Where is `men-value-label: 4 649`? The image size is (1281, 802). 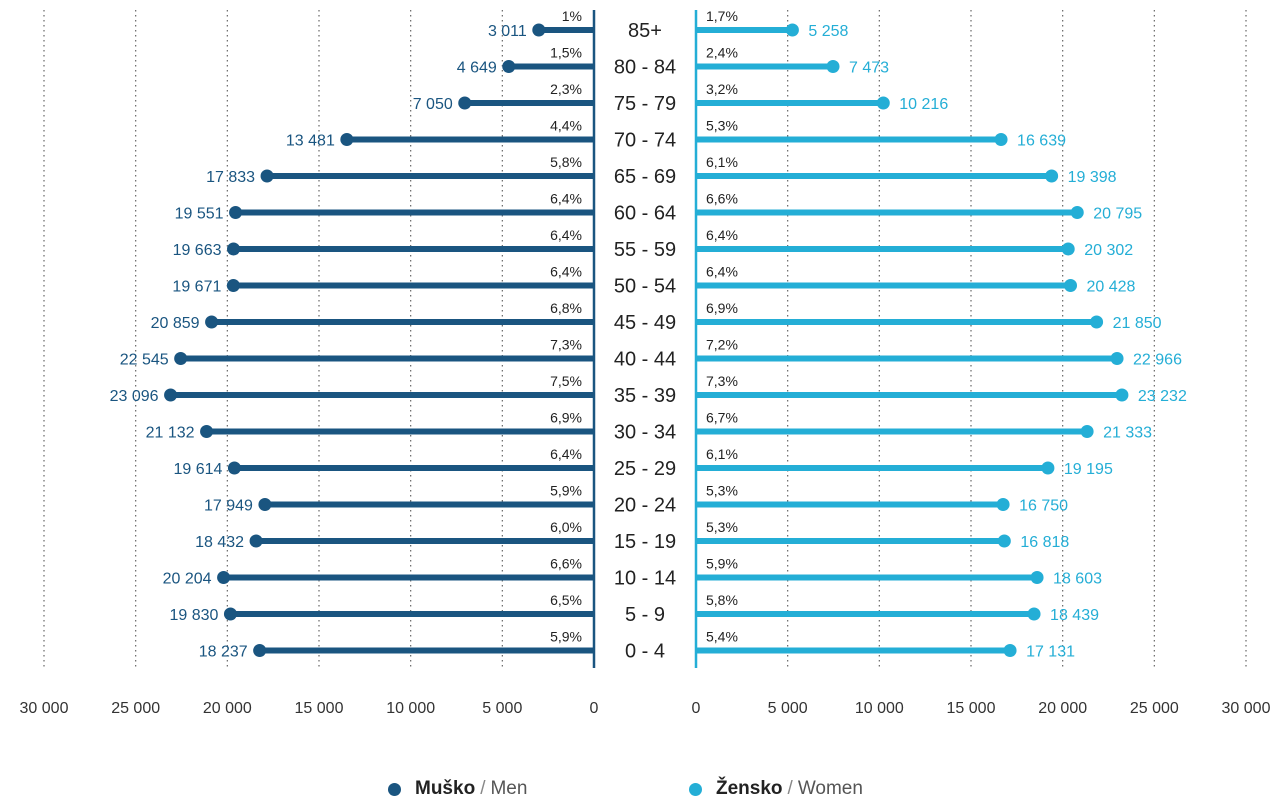 men-value-label: 4 649 is located at coordinates (477, 68).